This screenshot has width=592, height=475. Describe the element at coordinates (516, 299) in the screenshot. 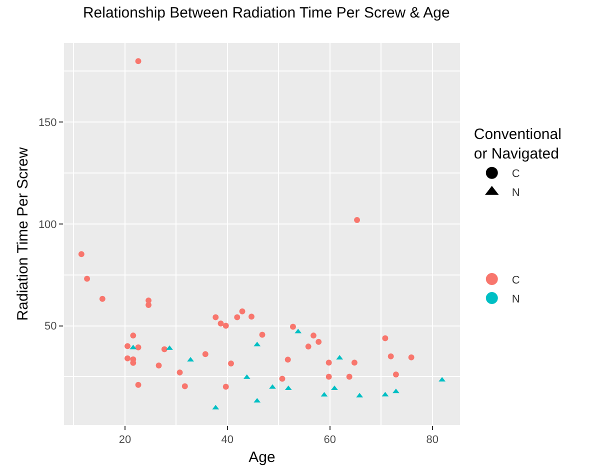

I see `legend-label: N` at that location.